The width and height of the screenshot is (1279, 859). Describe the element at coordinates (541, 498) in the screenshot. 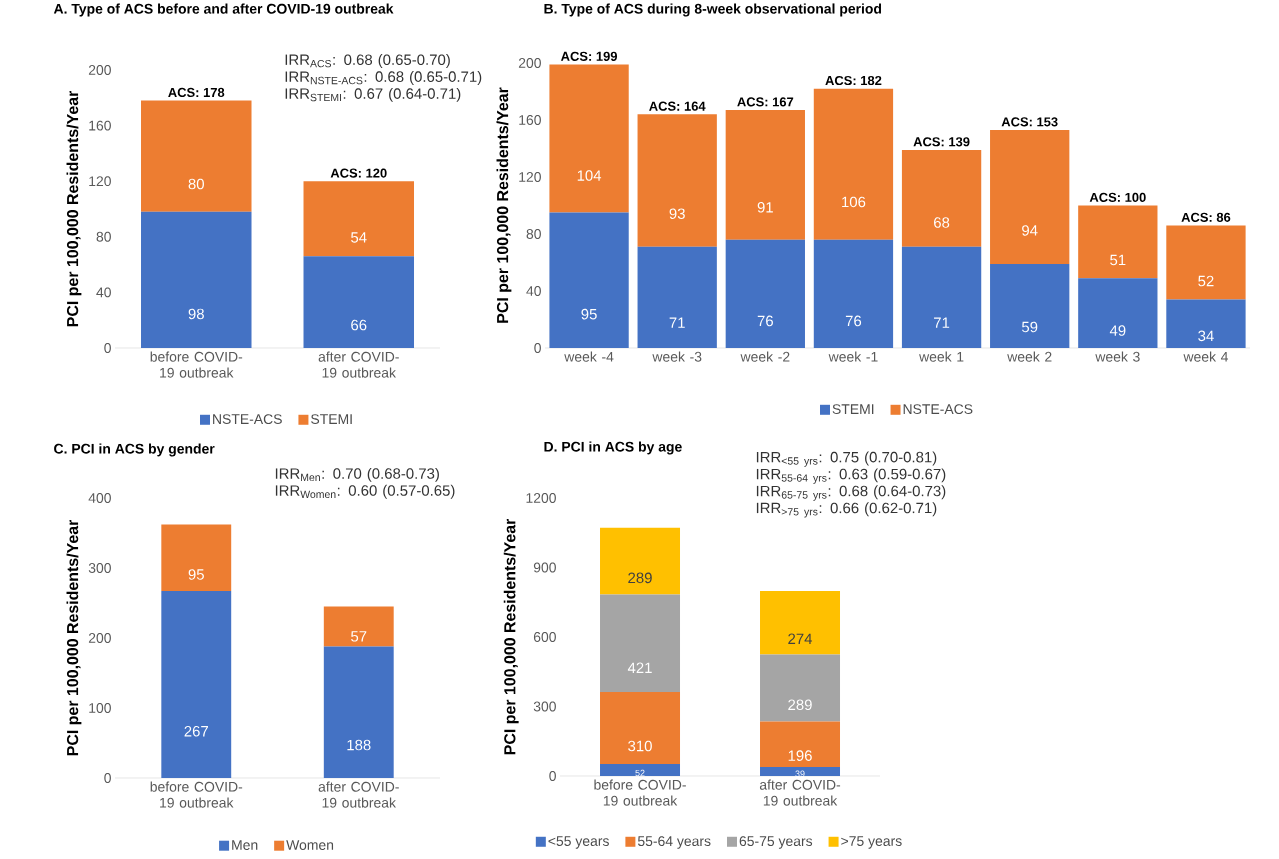

I see `y-tick-label: 1200` at that location.